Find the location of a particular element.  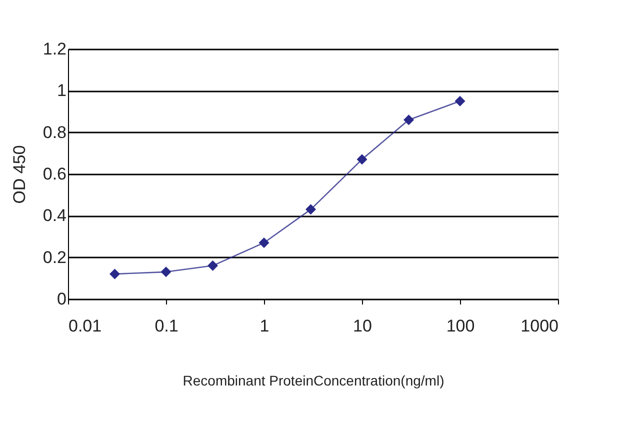

x-tick-label: 1000 is located at coordinates (539, 326).